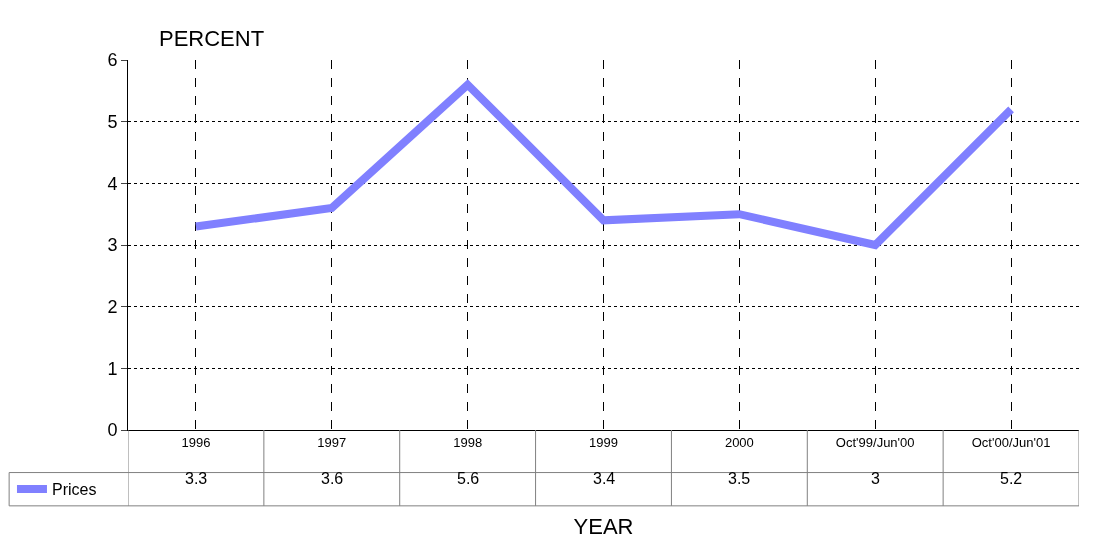 Image resolution: width=1099 pixels, height=556 pixels. Describe the element at coordinates (74, 490) in the screenshot. I see `legend-label: Prices` at that location.